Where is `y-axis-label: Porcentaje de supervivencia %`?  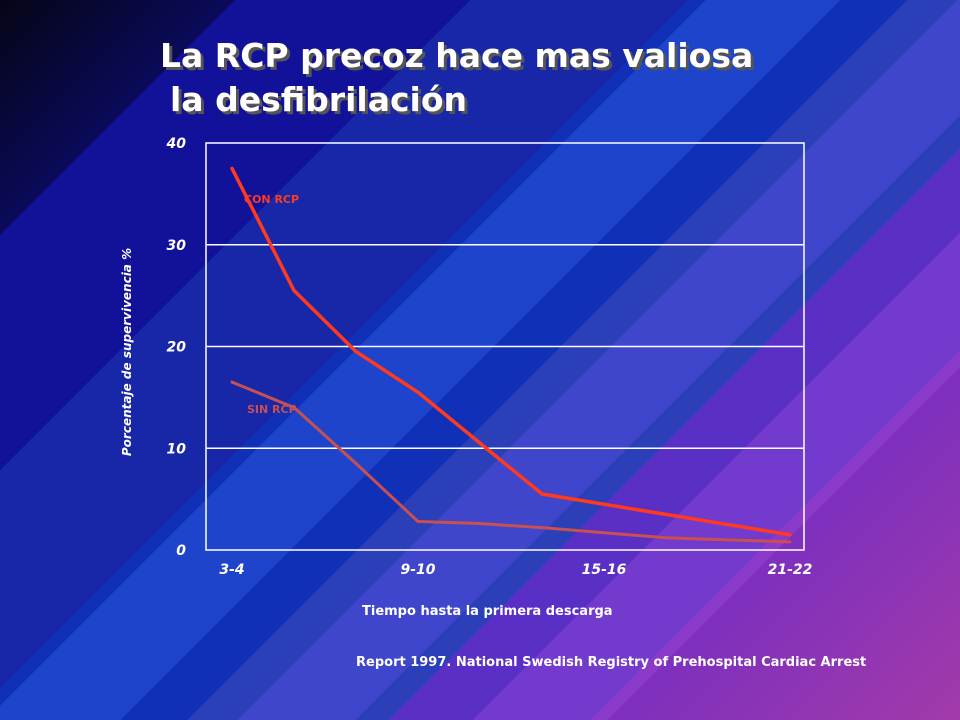 y-axis-label: Porcentaje de supervivencia % is located at coordinates (127, 352).